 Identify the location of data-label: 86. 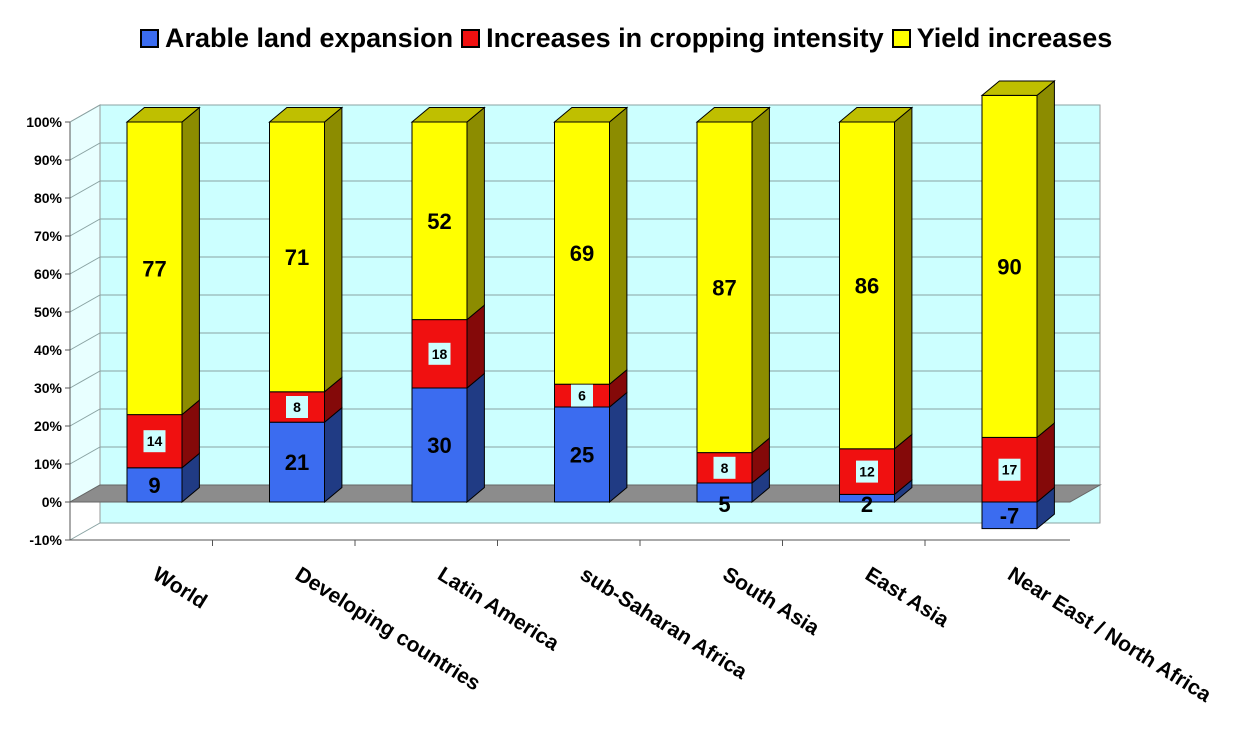
(867, 285).